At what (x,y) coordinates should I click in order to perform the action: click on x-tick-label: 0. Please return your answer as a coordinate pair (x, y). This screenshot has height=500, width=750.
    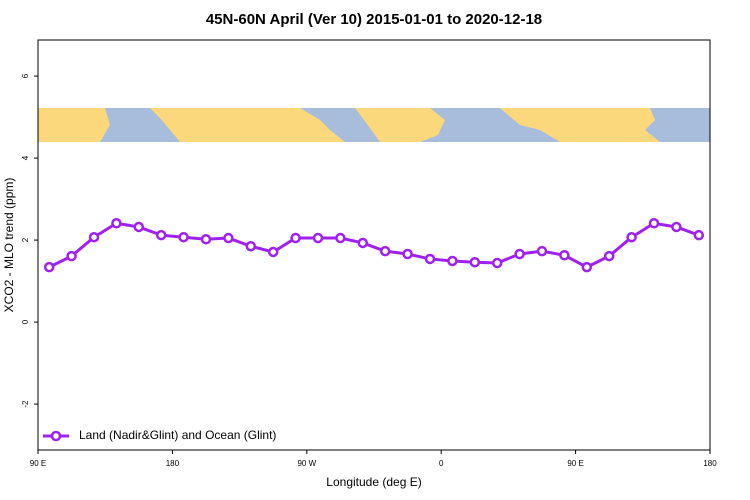
    Looking at the image, I should click on (441, 463).